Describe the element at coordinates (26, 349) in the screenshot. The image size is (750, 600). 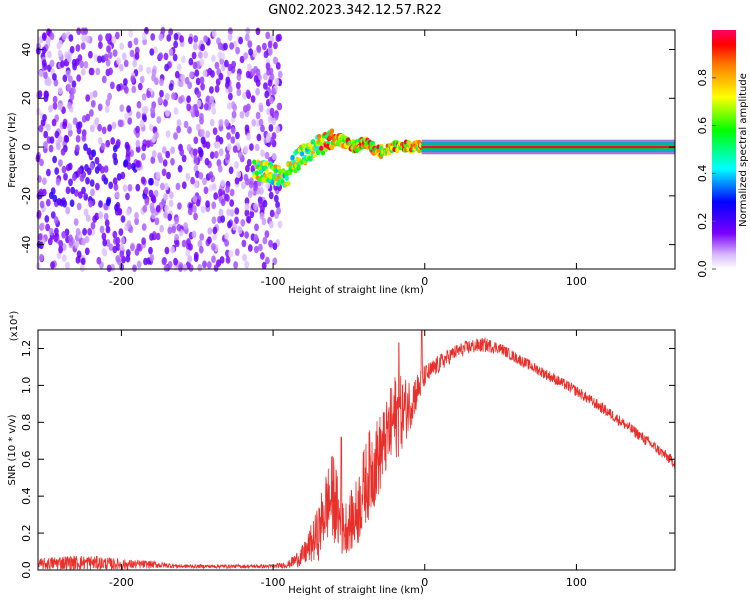
I see `y-tick-label: 1.2` at that location.